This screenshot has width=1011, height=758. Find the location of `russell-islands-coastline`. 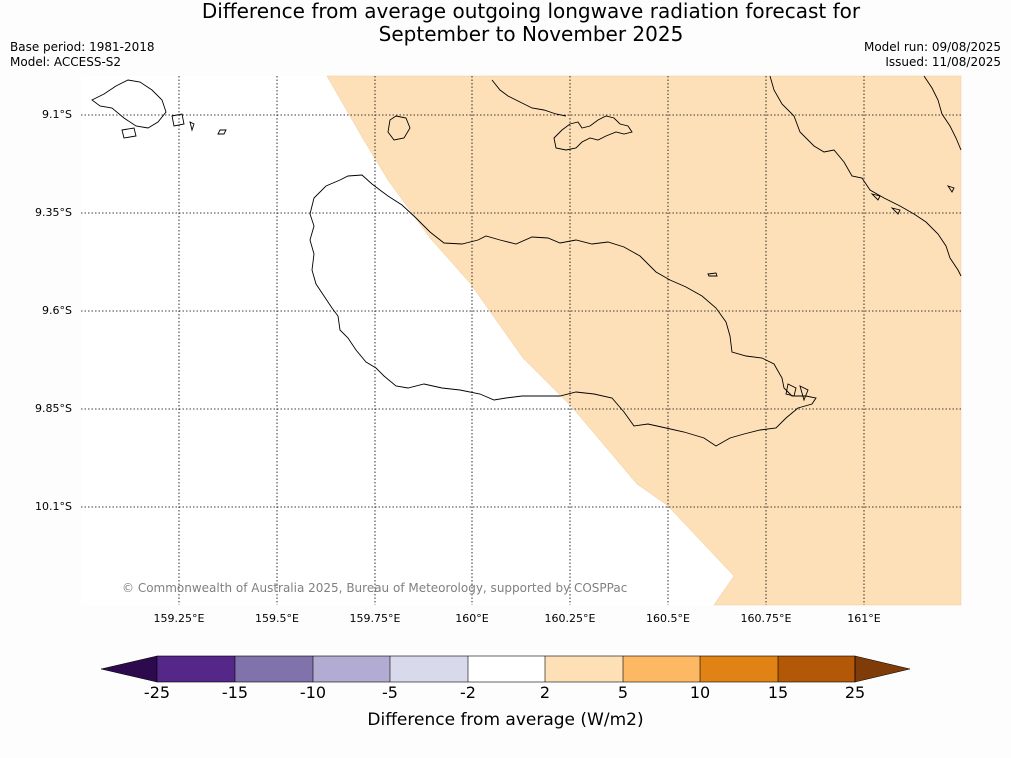

russell-islands-coastline is located at coordinates (129, 104).